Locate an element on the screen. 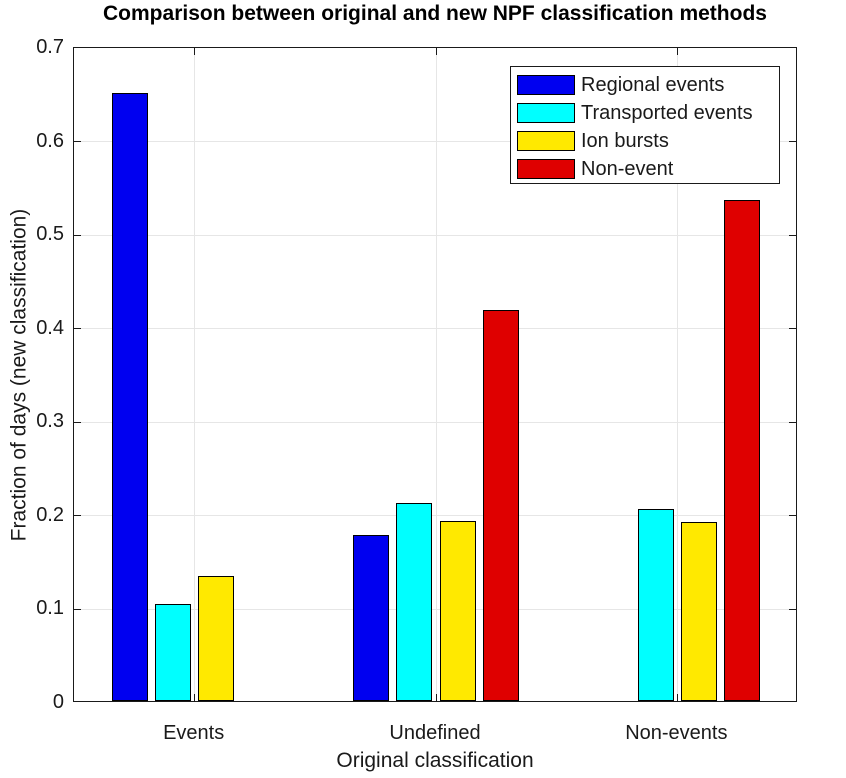 This screenshot has width=846, height=778. h-gridline-0.1 is located at coordinates (435, 609).